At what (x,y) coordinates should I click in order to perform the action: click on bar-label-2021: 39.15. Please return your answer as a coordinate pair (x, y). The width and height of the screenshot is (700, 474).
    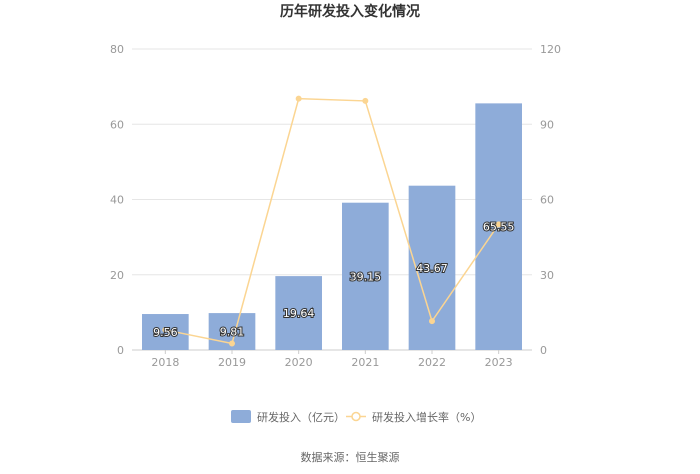
    Looking at the image, I should click on (366, 276).